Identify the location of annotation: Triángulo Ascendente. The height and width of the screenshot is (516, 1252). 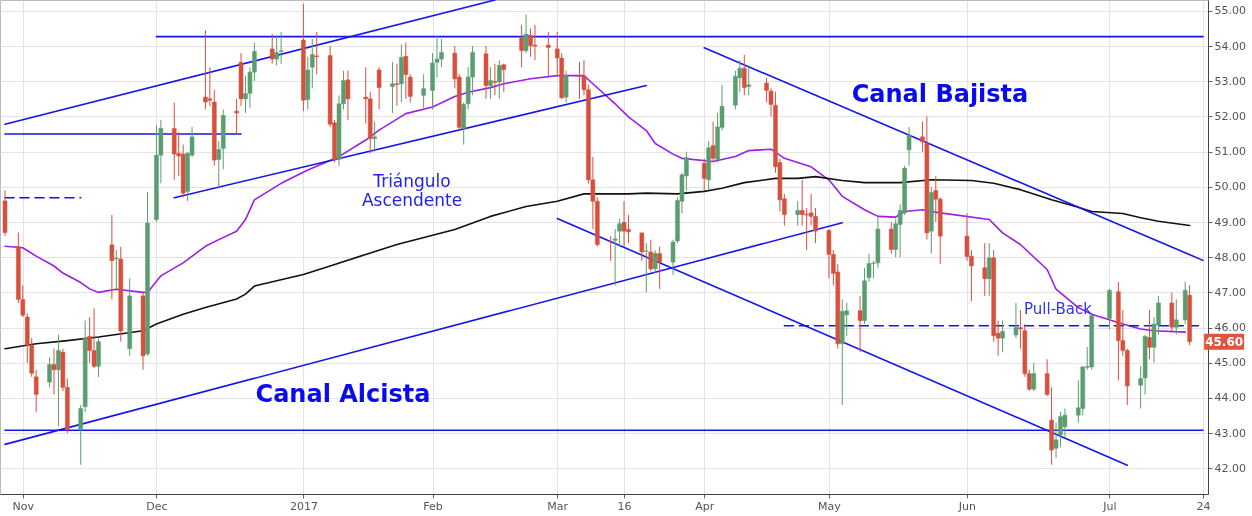
(412, 190).